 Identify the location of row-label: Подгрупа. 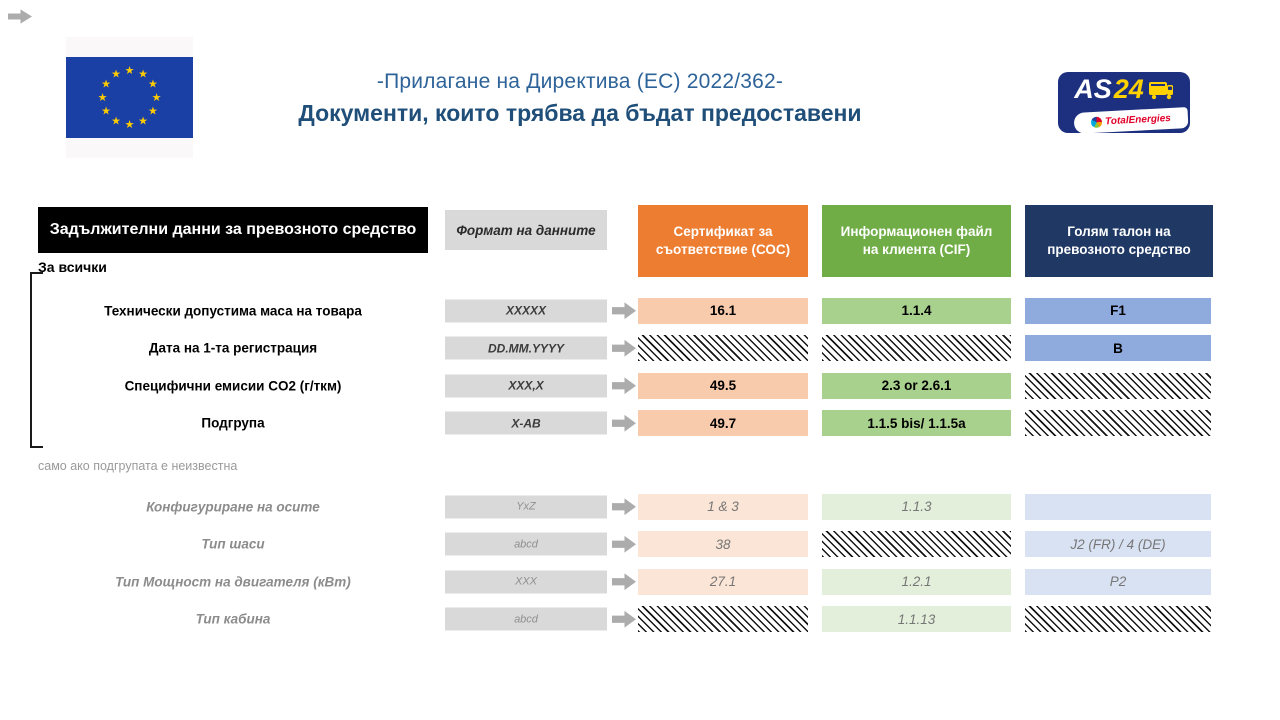
(233, 423).